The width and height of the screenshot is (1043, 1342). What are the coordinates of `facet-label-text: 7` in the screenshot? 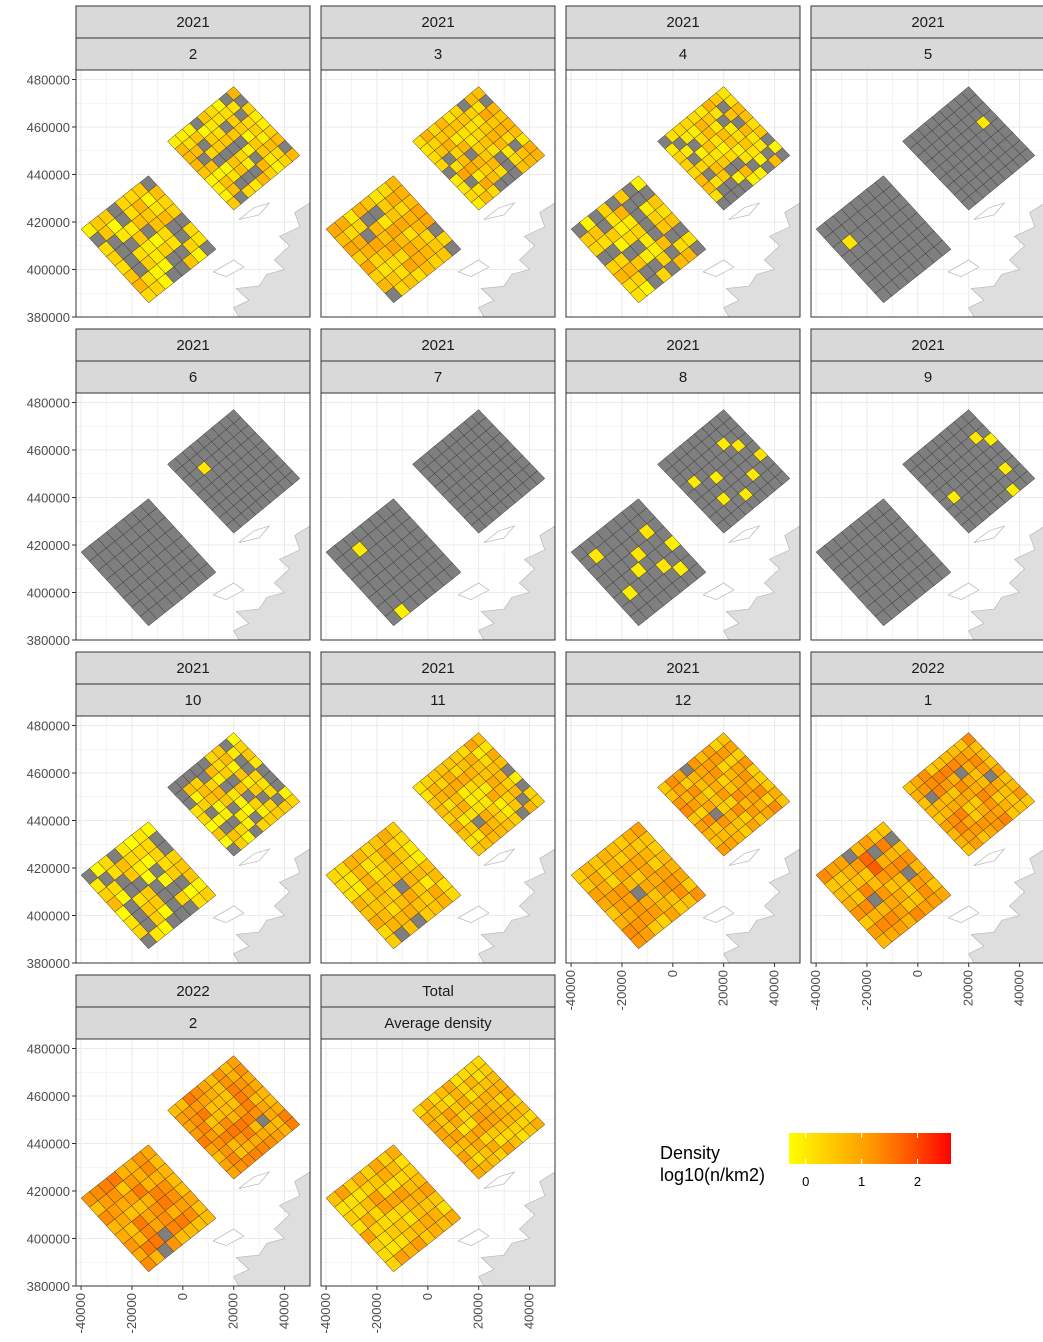 It's located at (438, 377).